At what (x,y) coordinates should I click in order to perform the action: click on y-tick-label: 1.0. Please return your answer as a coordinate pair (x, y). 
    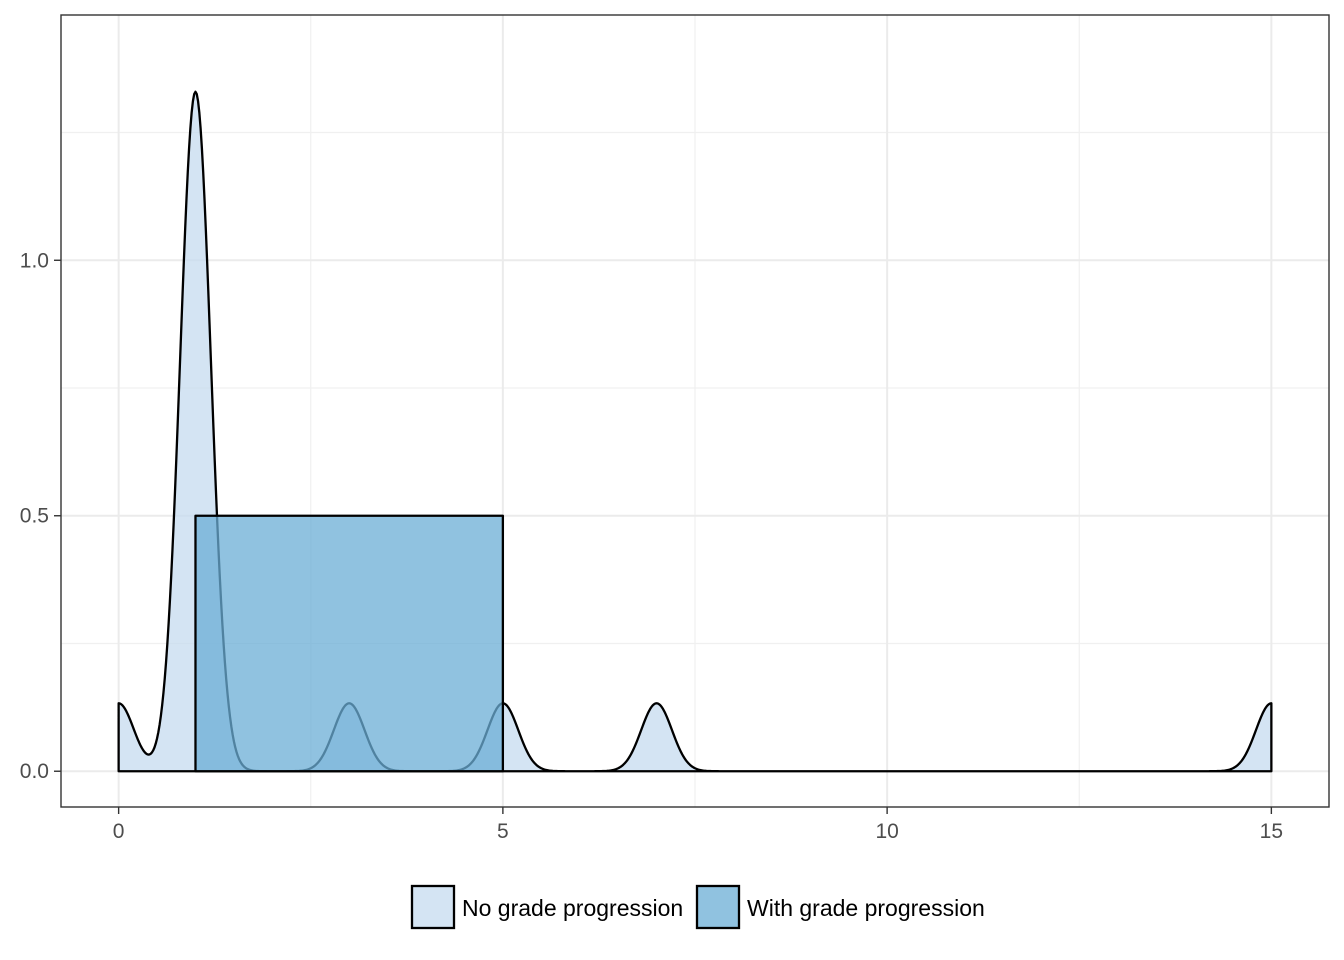
    Looking at the image, I should click on (34, 260).